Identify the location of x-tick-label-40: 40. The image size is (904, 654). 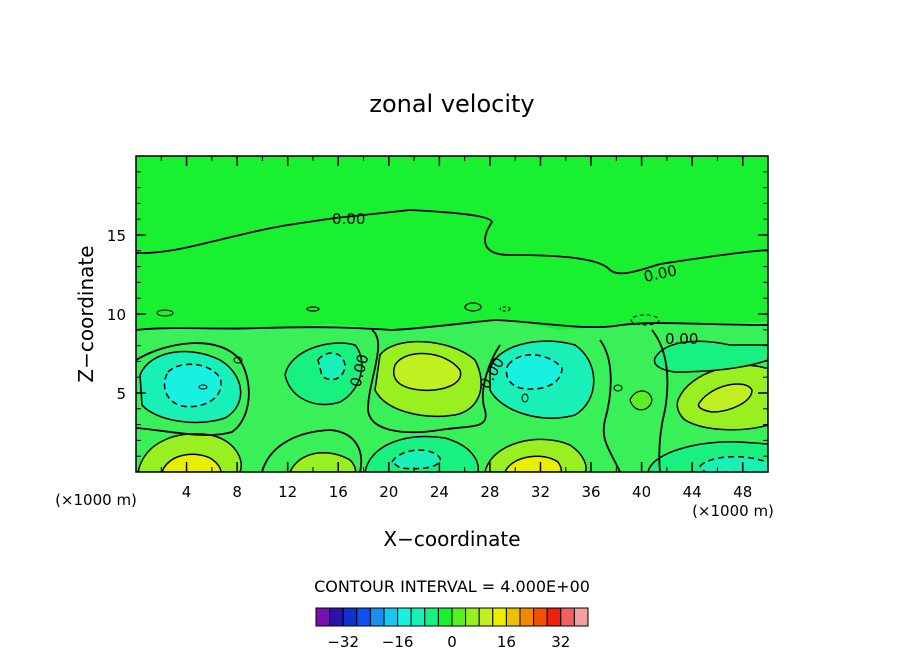
(641, 492).